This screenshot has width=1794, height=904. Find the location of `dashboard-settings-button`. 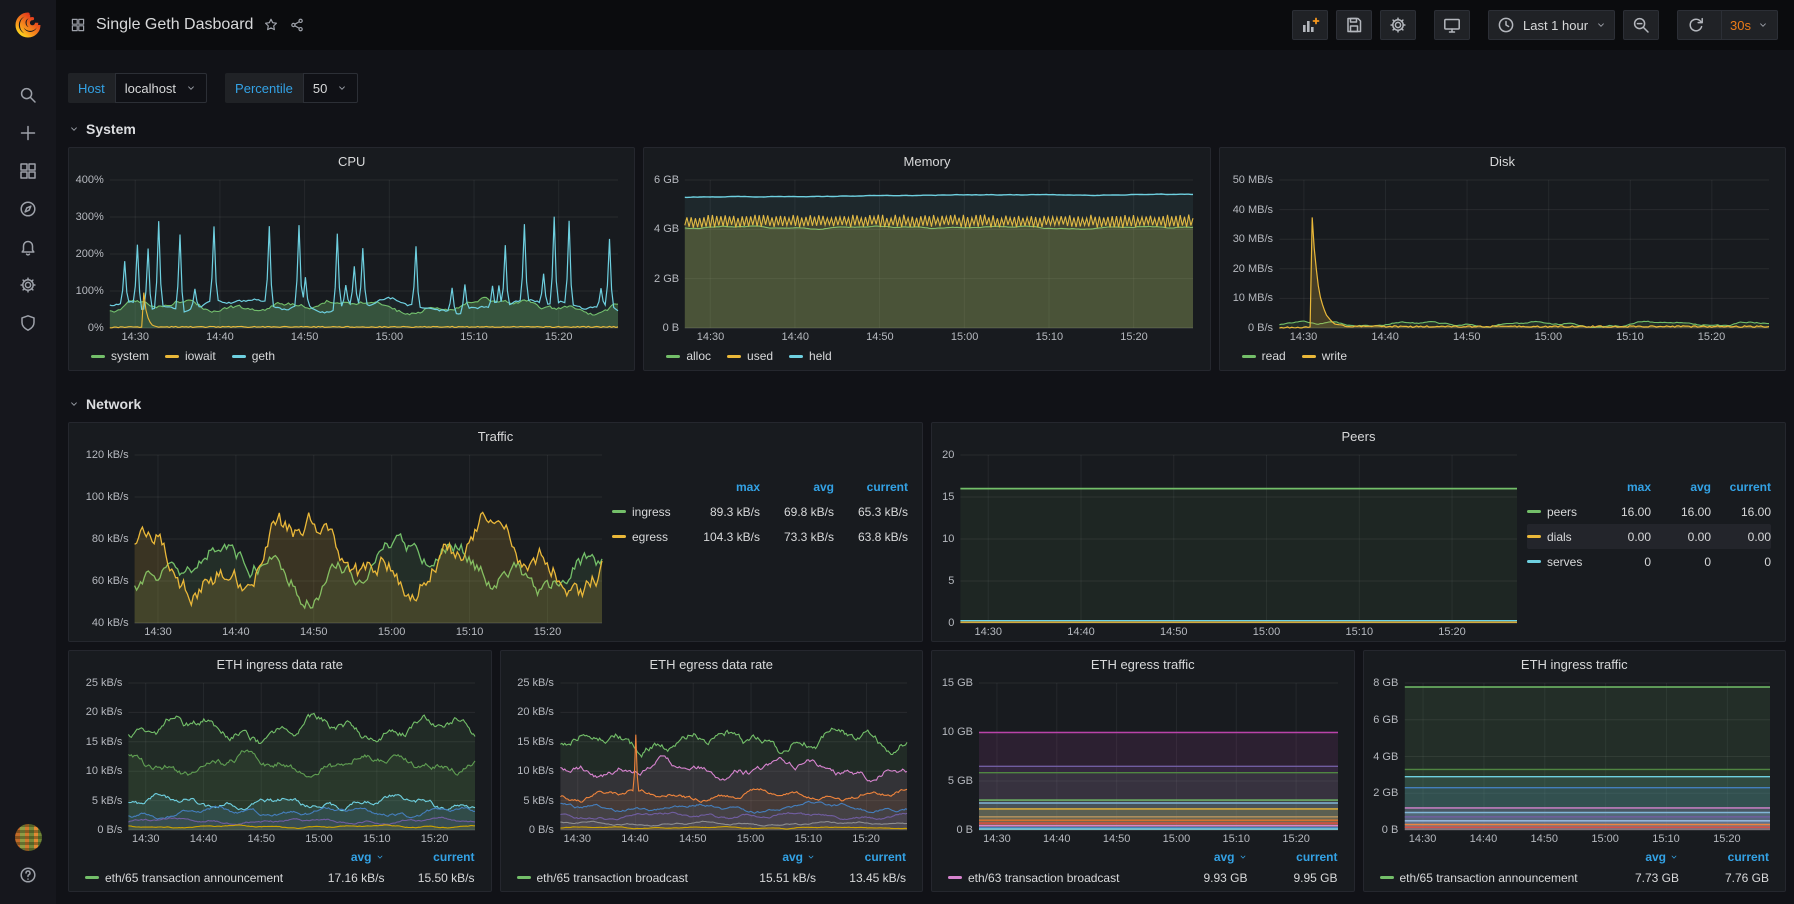

dashboard-settings-button is located at coordinates (1397, 25).